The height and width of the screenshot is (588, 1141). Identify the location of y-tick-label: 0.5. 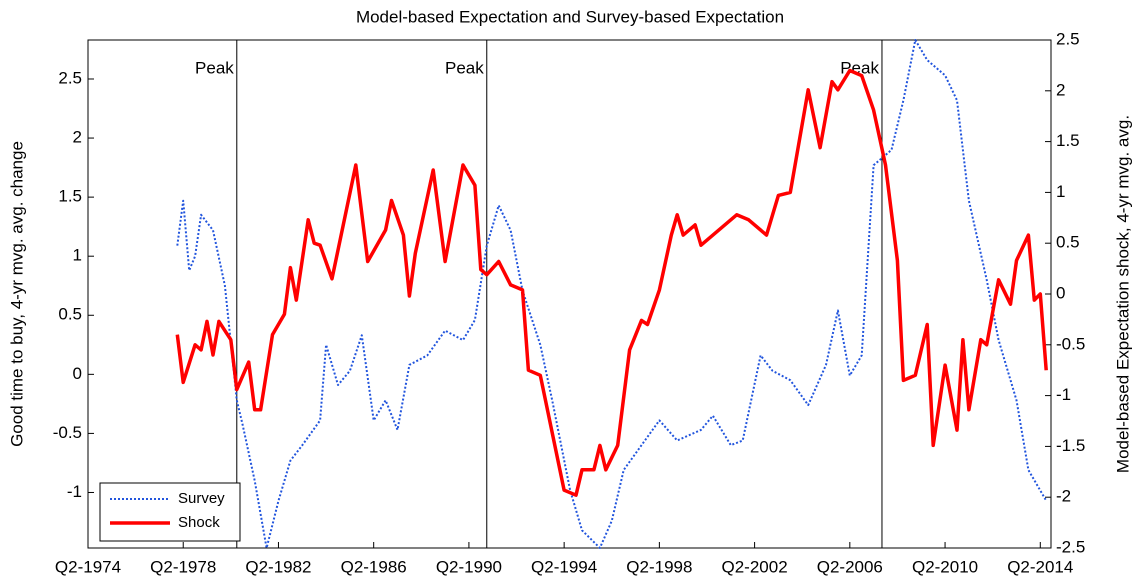
(70, 314).